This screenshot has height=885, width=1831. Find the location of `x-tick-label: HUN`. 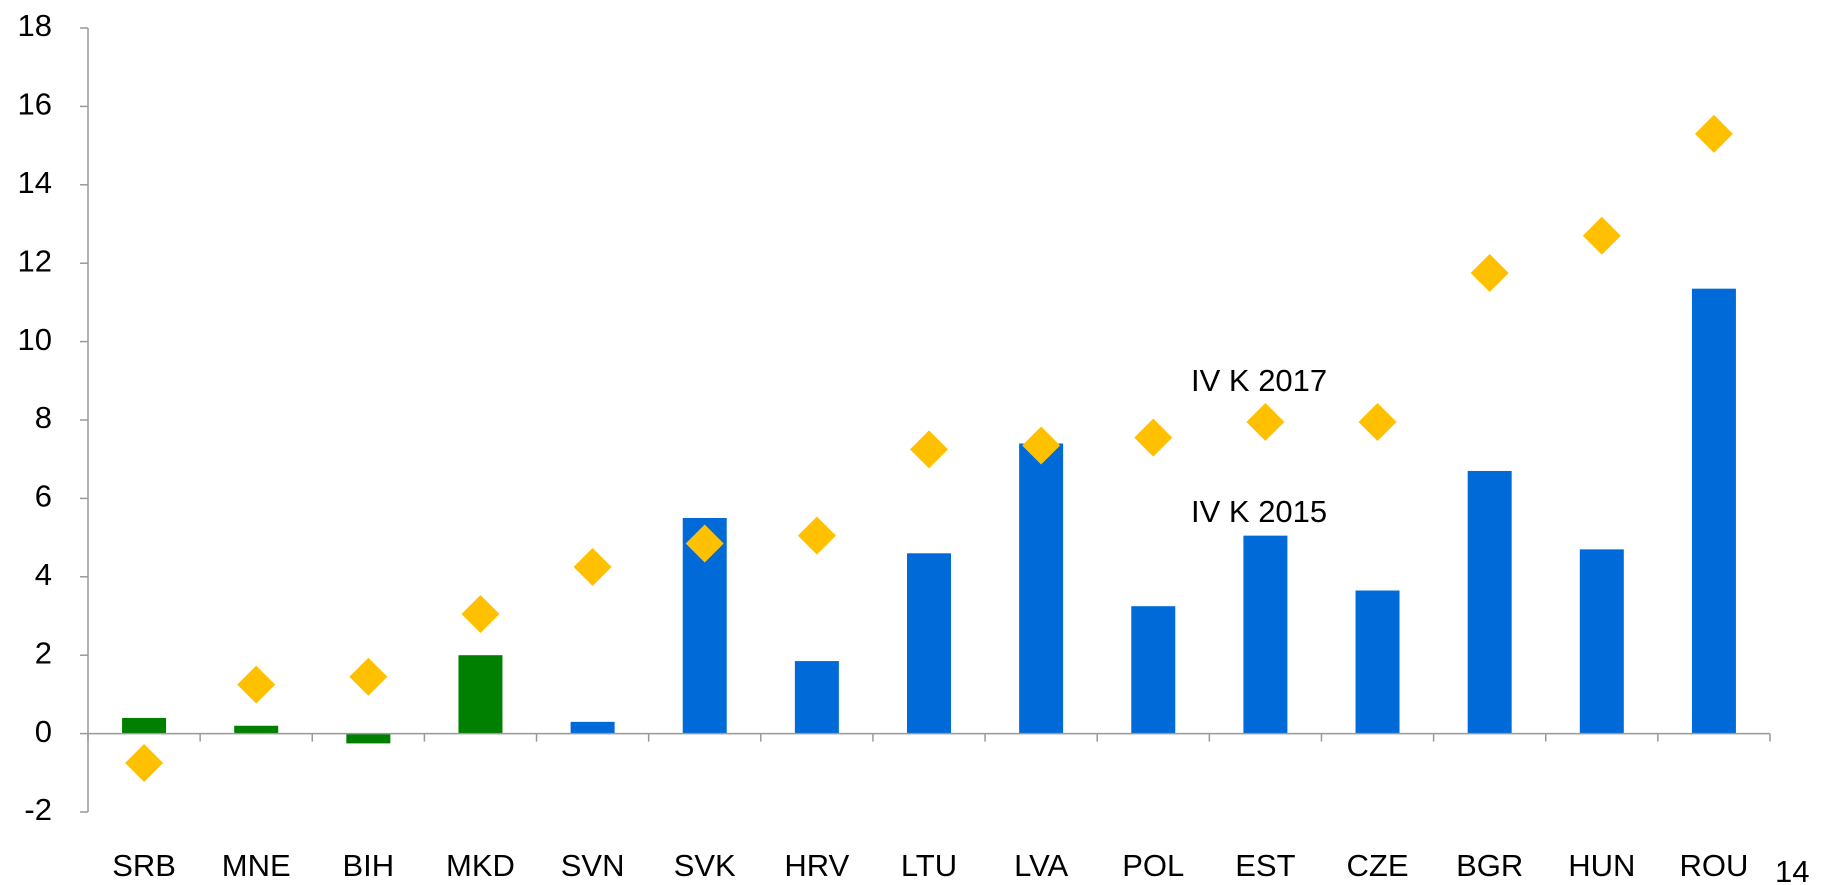

x-tick-label: HUN is located at coordinates (1601, 865).